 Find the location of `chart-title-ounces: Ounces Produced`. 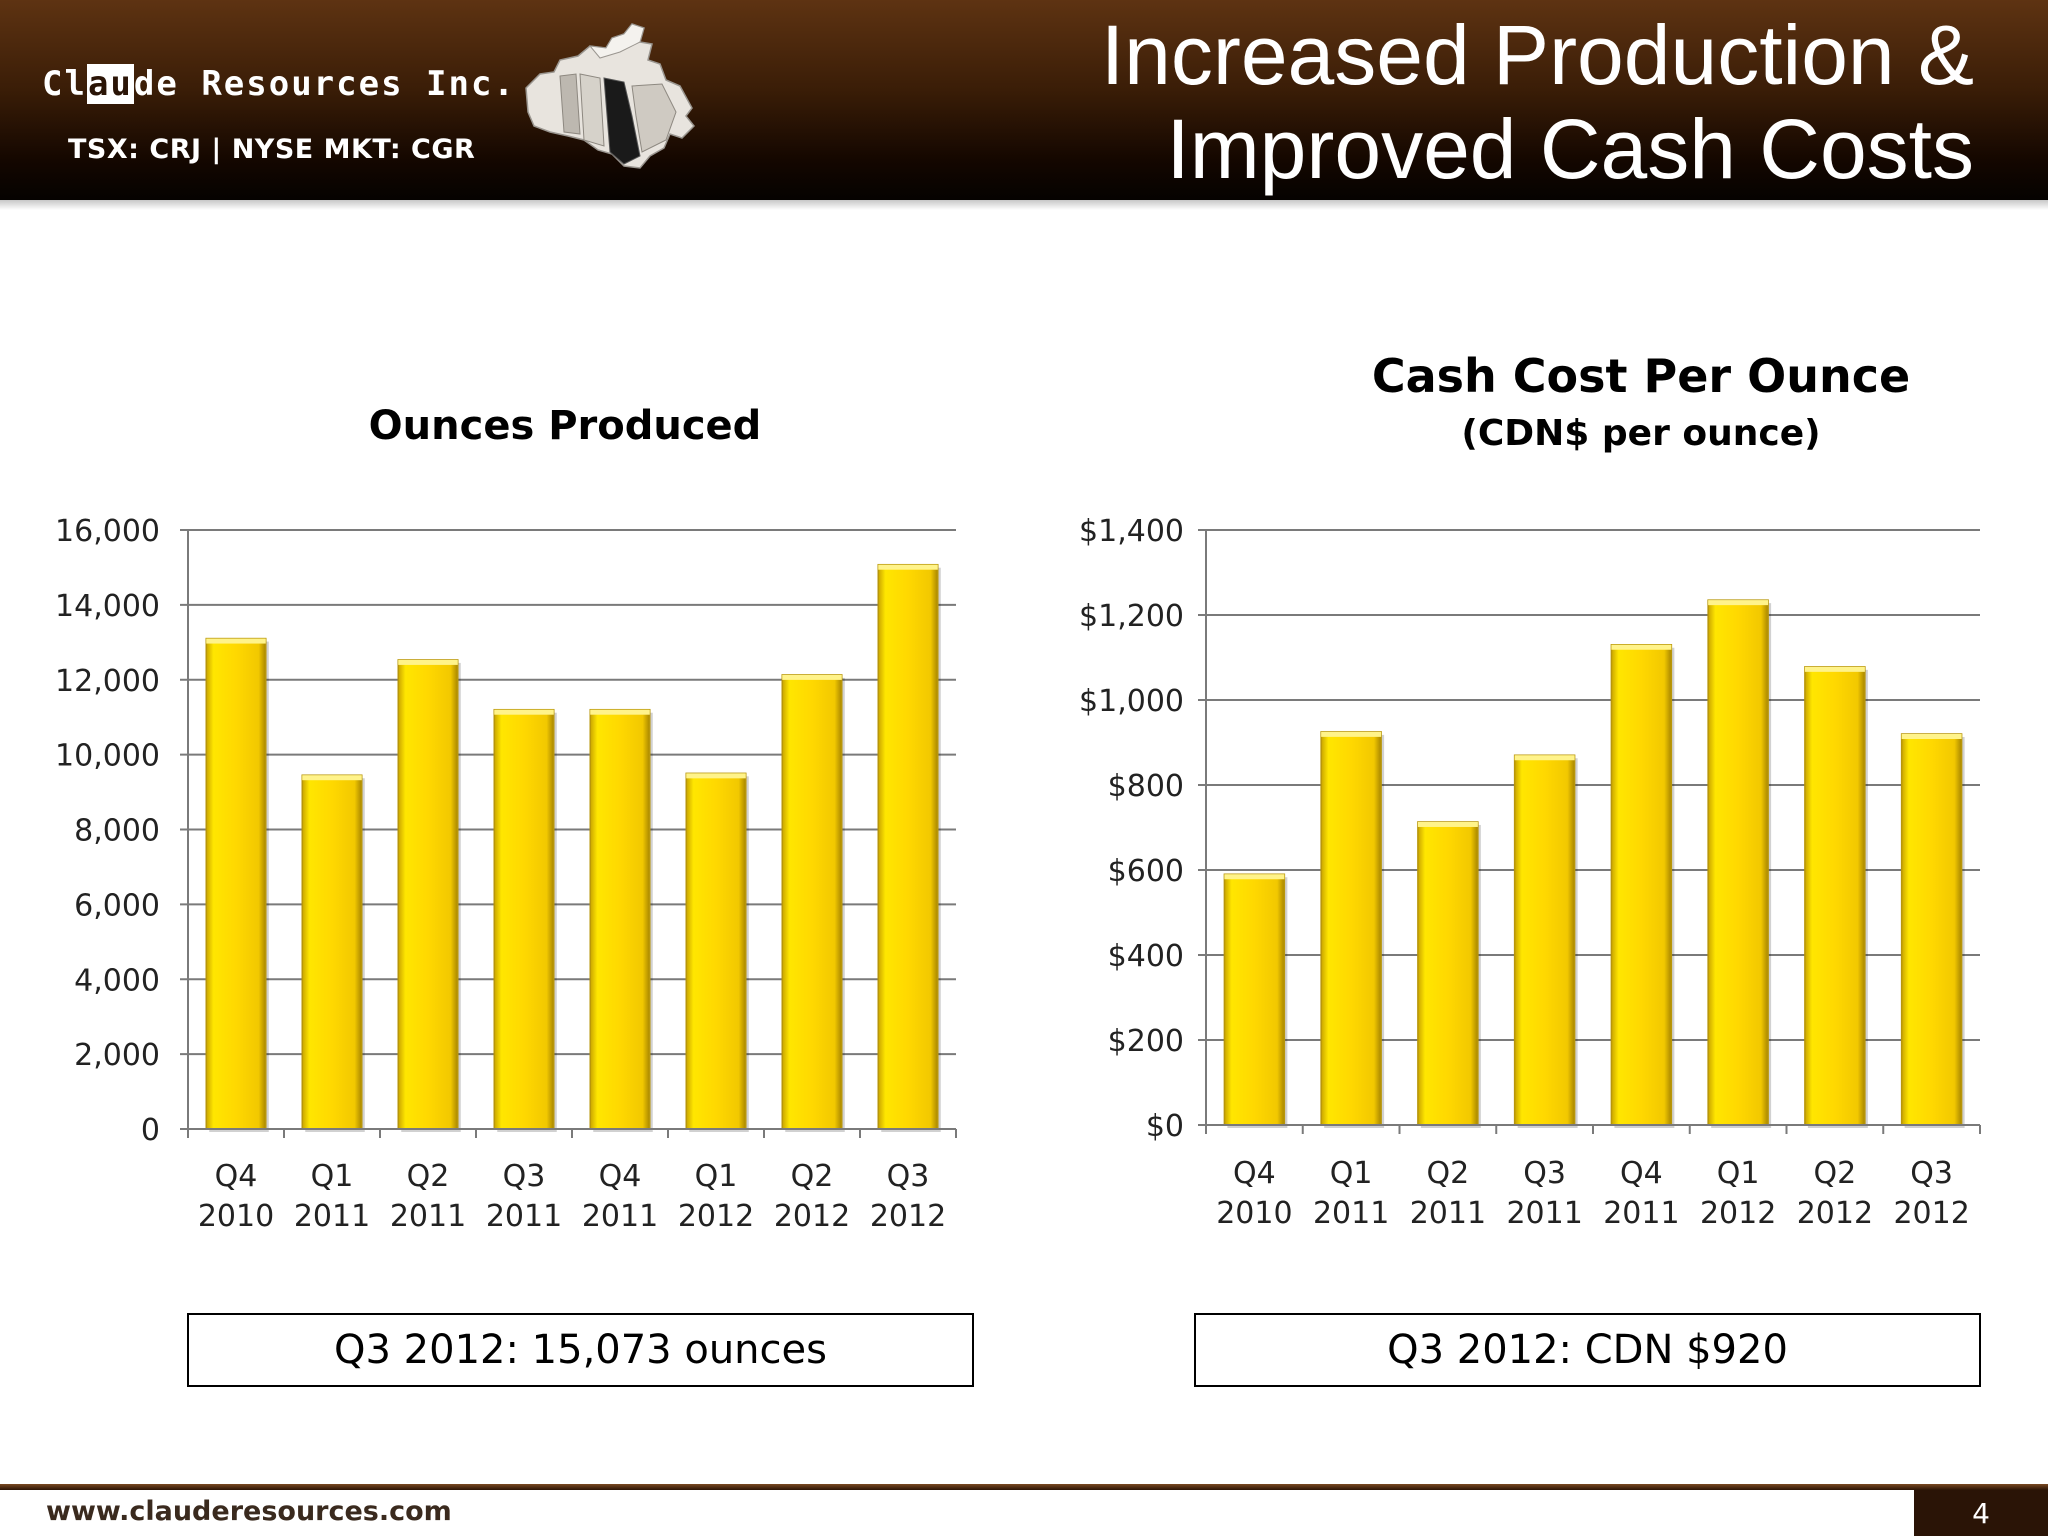

chart-title-ounces: Ounces Produced is located at coordinates (565, 426).